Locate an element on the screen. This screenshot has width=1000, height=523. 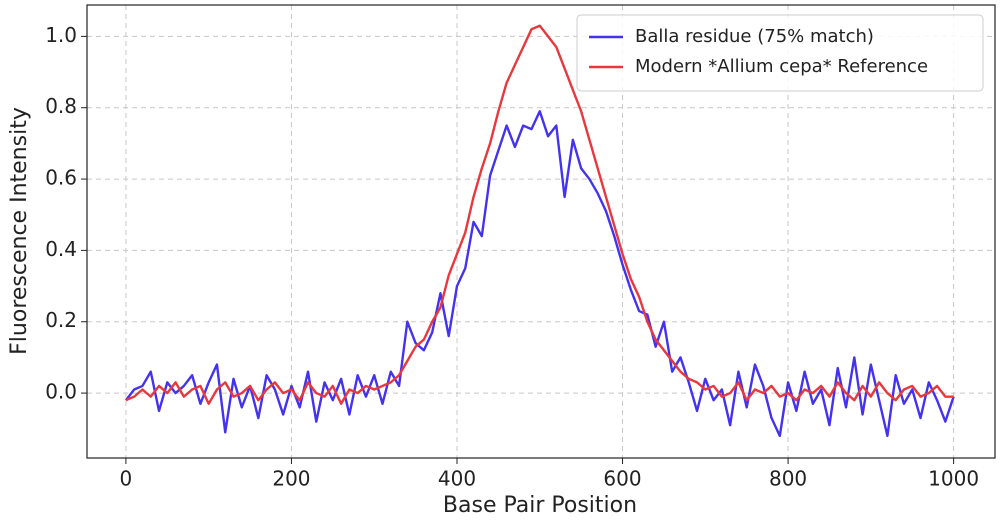
y-tick-label: 0.2 is located at coordinates (61, 320).